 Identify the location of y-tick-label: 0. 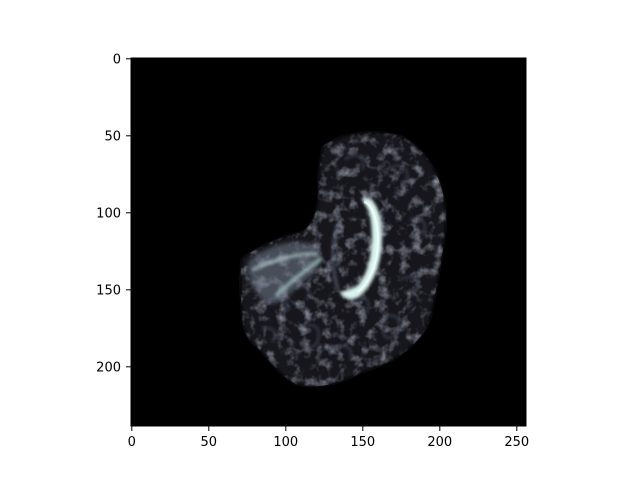
(117, 60).